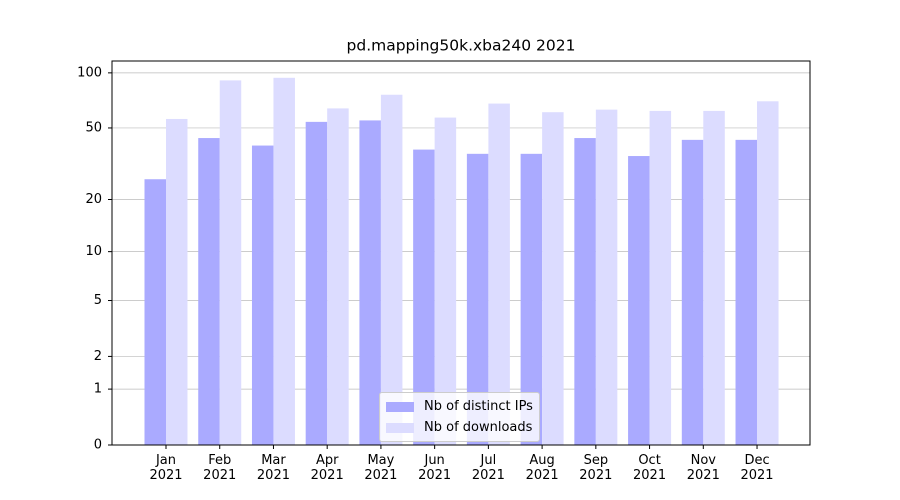  What do you see at coordinates (488, 468) in the screenshot?
I see `x-tick-label: Jul 2021` at bounding box center [488, 468].